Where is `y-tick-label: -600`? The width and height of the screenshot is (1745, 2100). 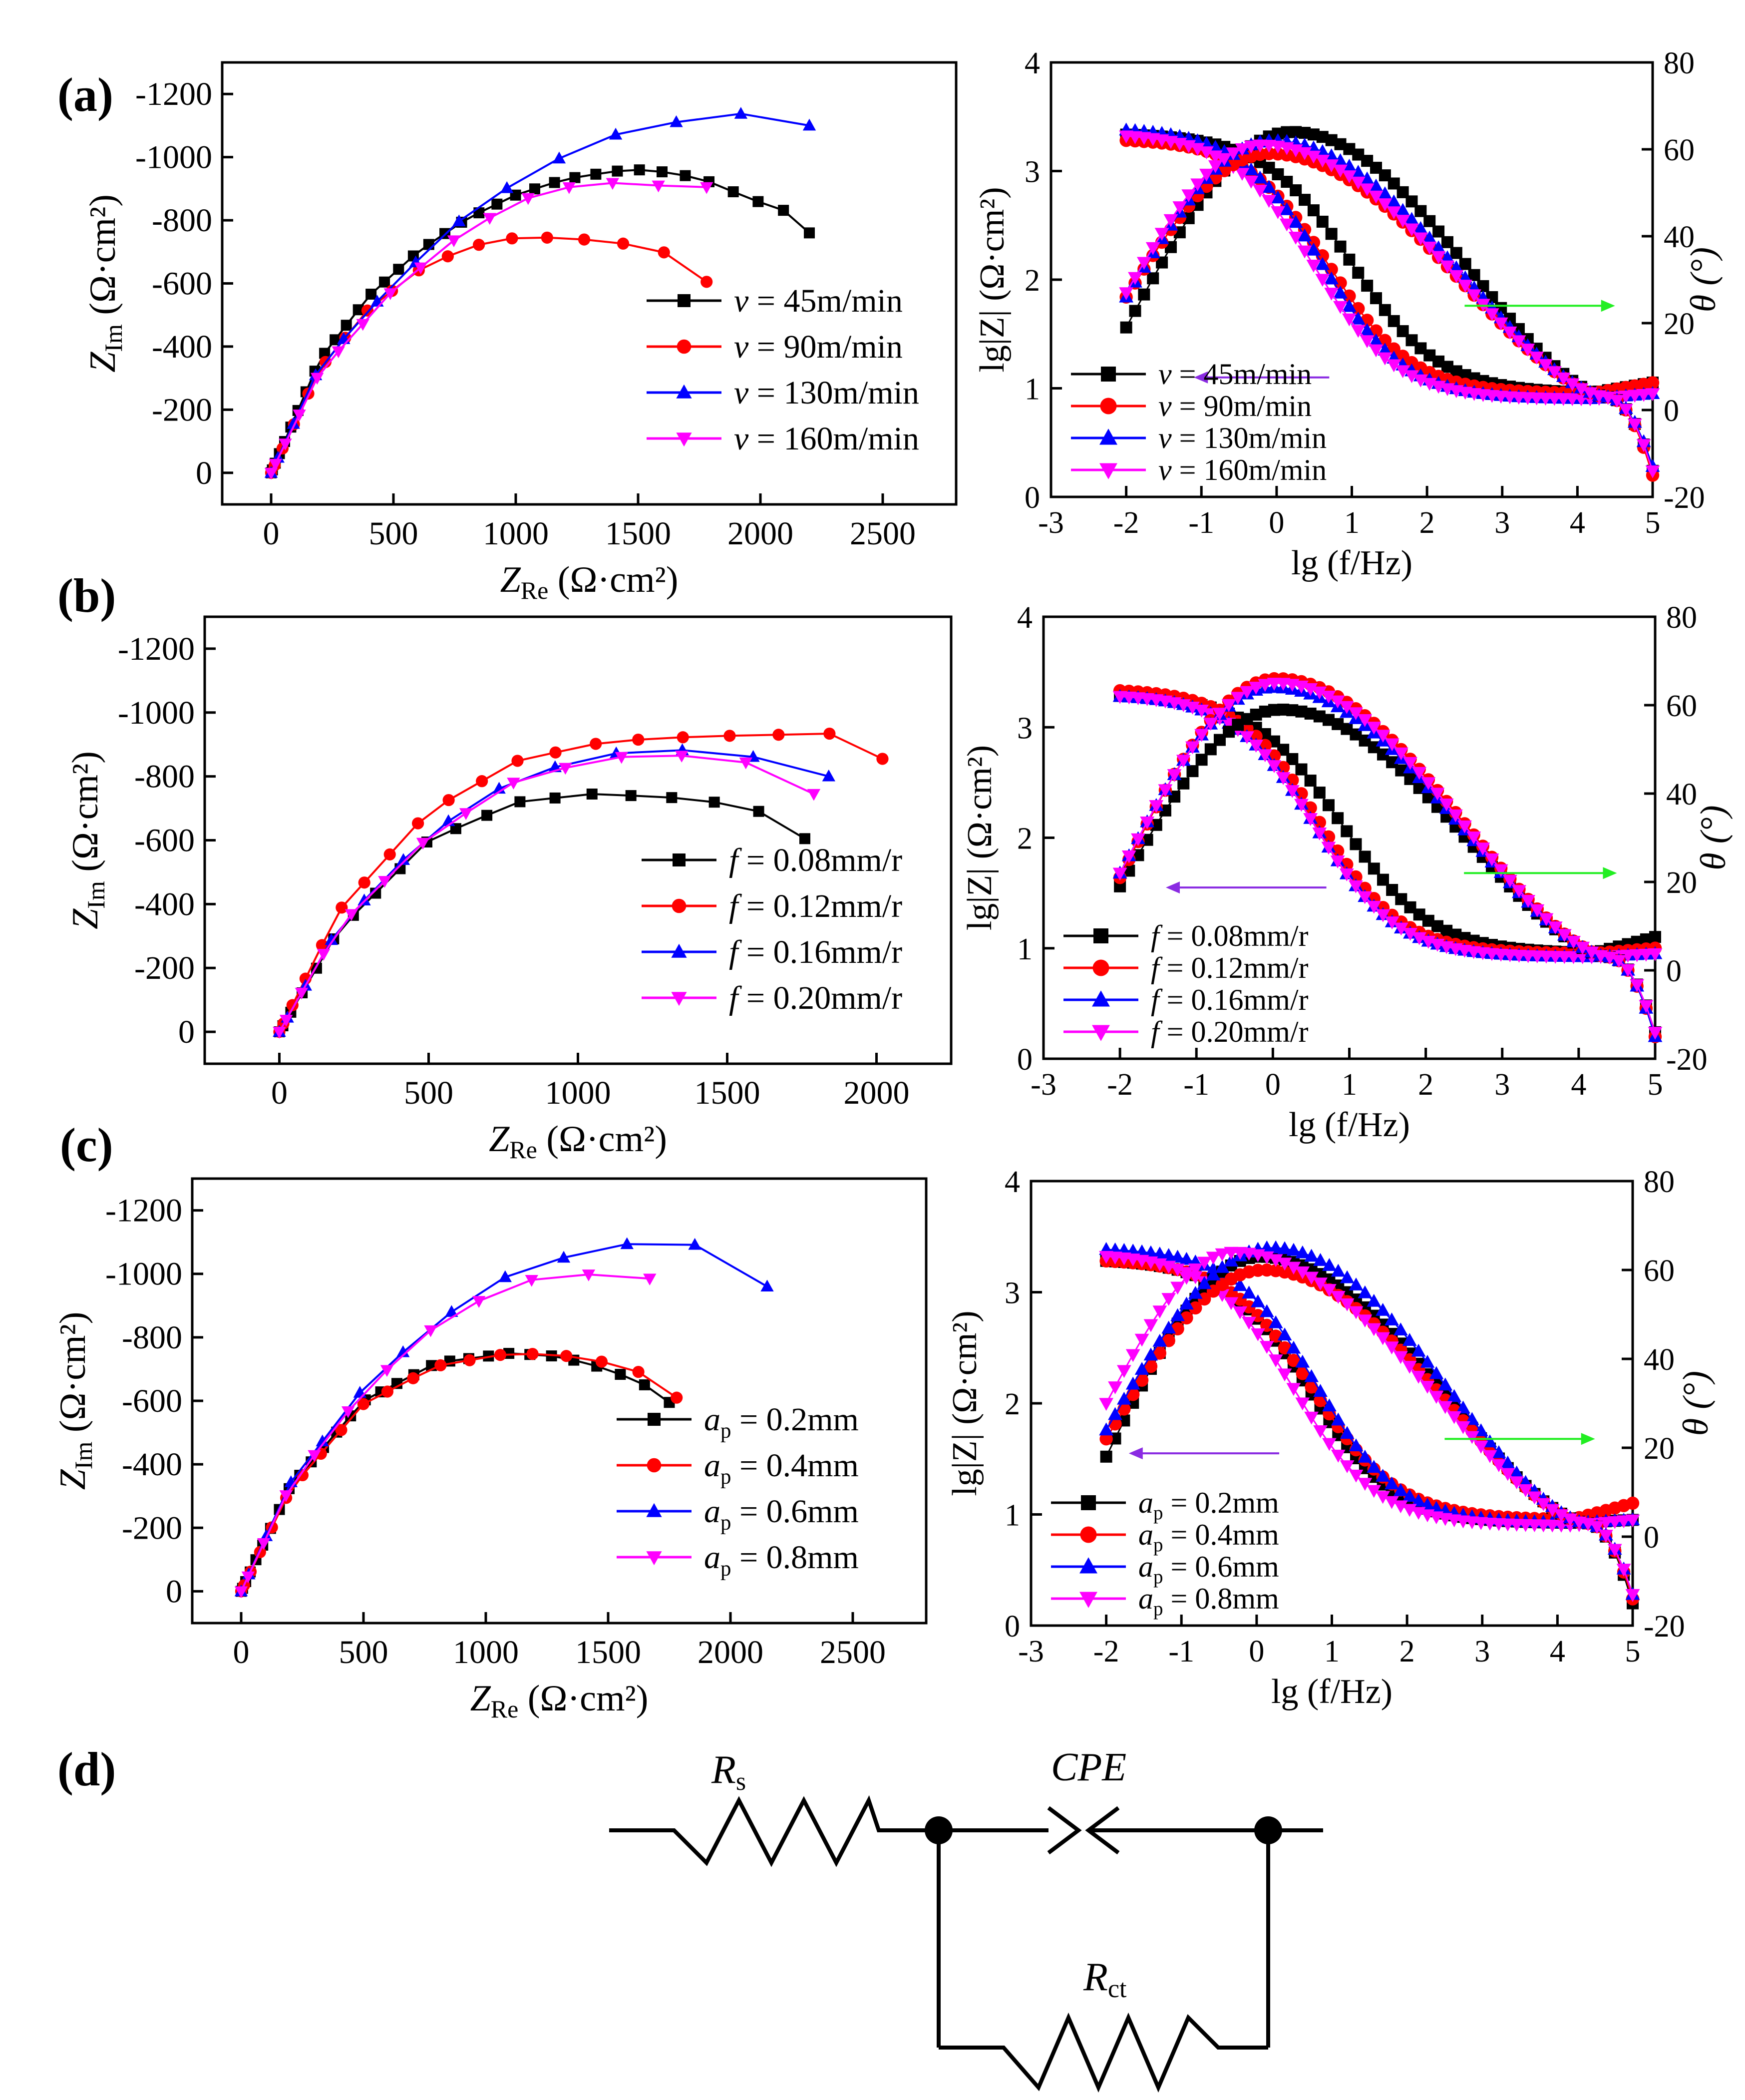 y-tick-label: -600 is located at coordinates (165, 841).